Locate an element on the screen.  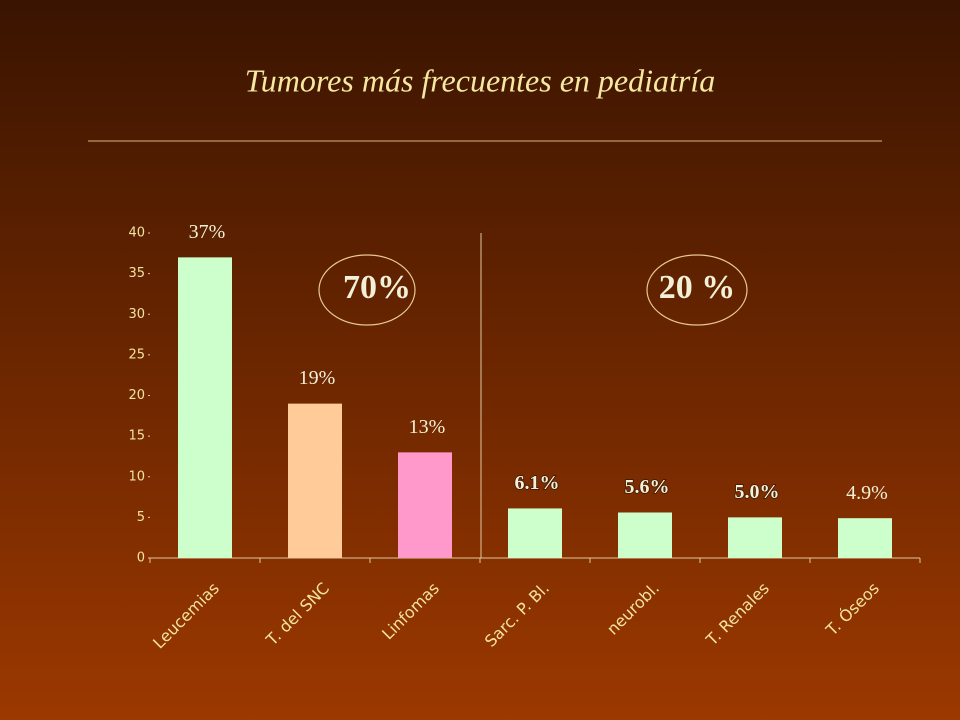
value-label: 4.9% is located at coordinates (867, 493).